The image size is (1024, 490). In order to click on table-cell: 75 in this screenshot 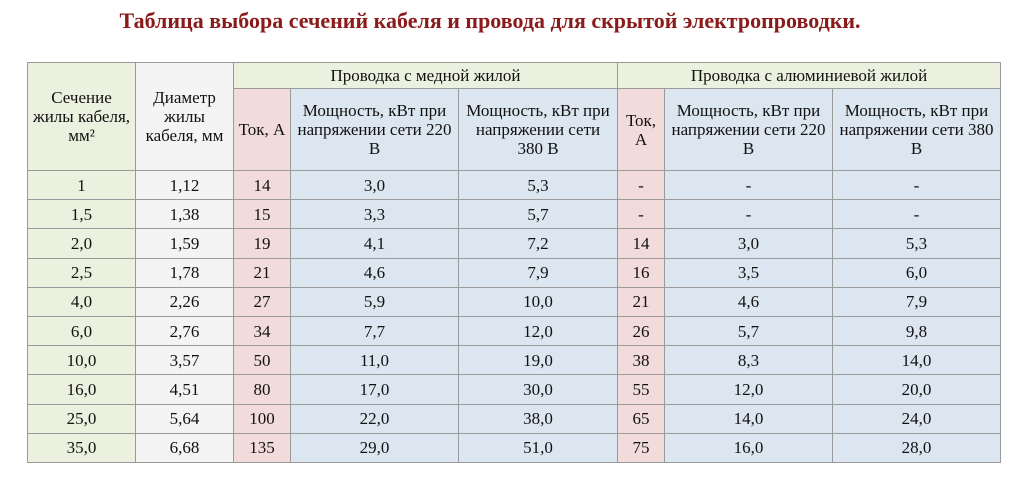, I will do `click(641, 447)`.